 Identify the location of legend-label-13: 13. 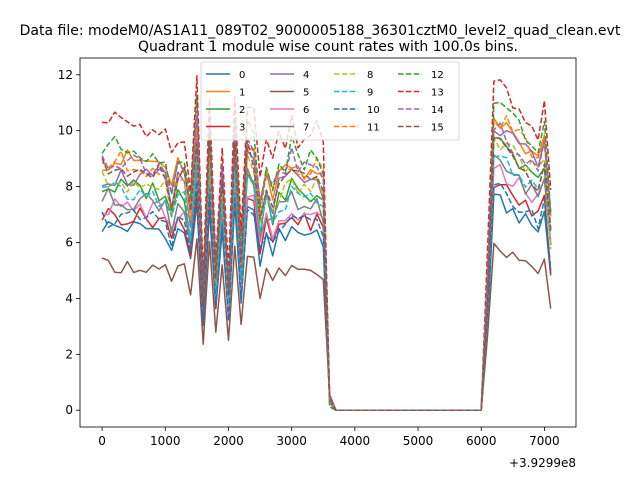
(437, 93).